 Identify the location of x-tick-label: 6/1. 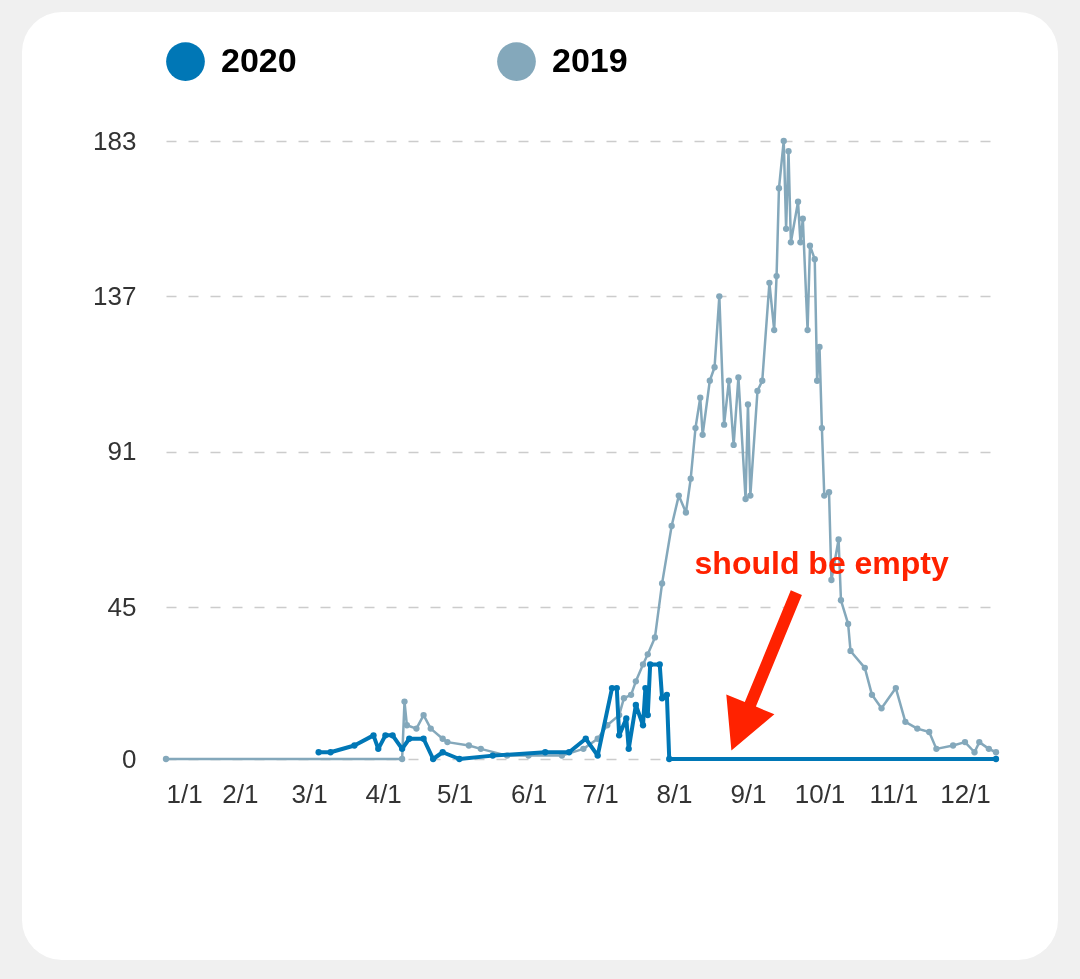
(529, 793).